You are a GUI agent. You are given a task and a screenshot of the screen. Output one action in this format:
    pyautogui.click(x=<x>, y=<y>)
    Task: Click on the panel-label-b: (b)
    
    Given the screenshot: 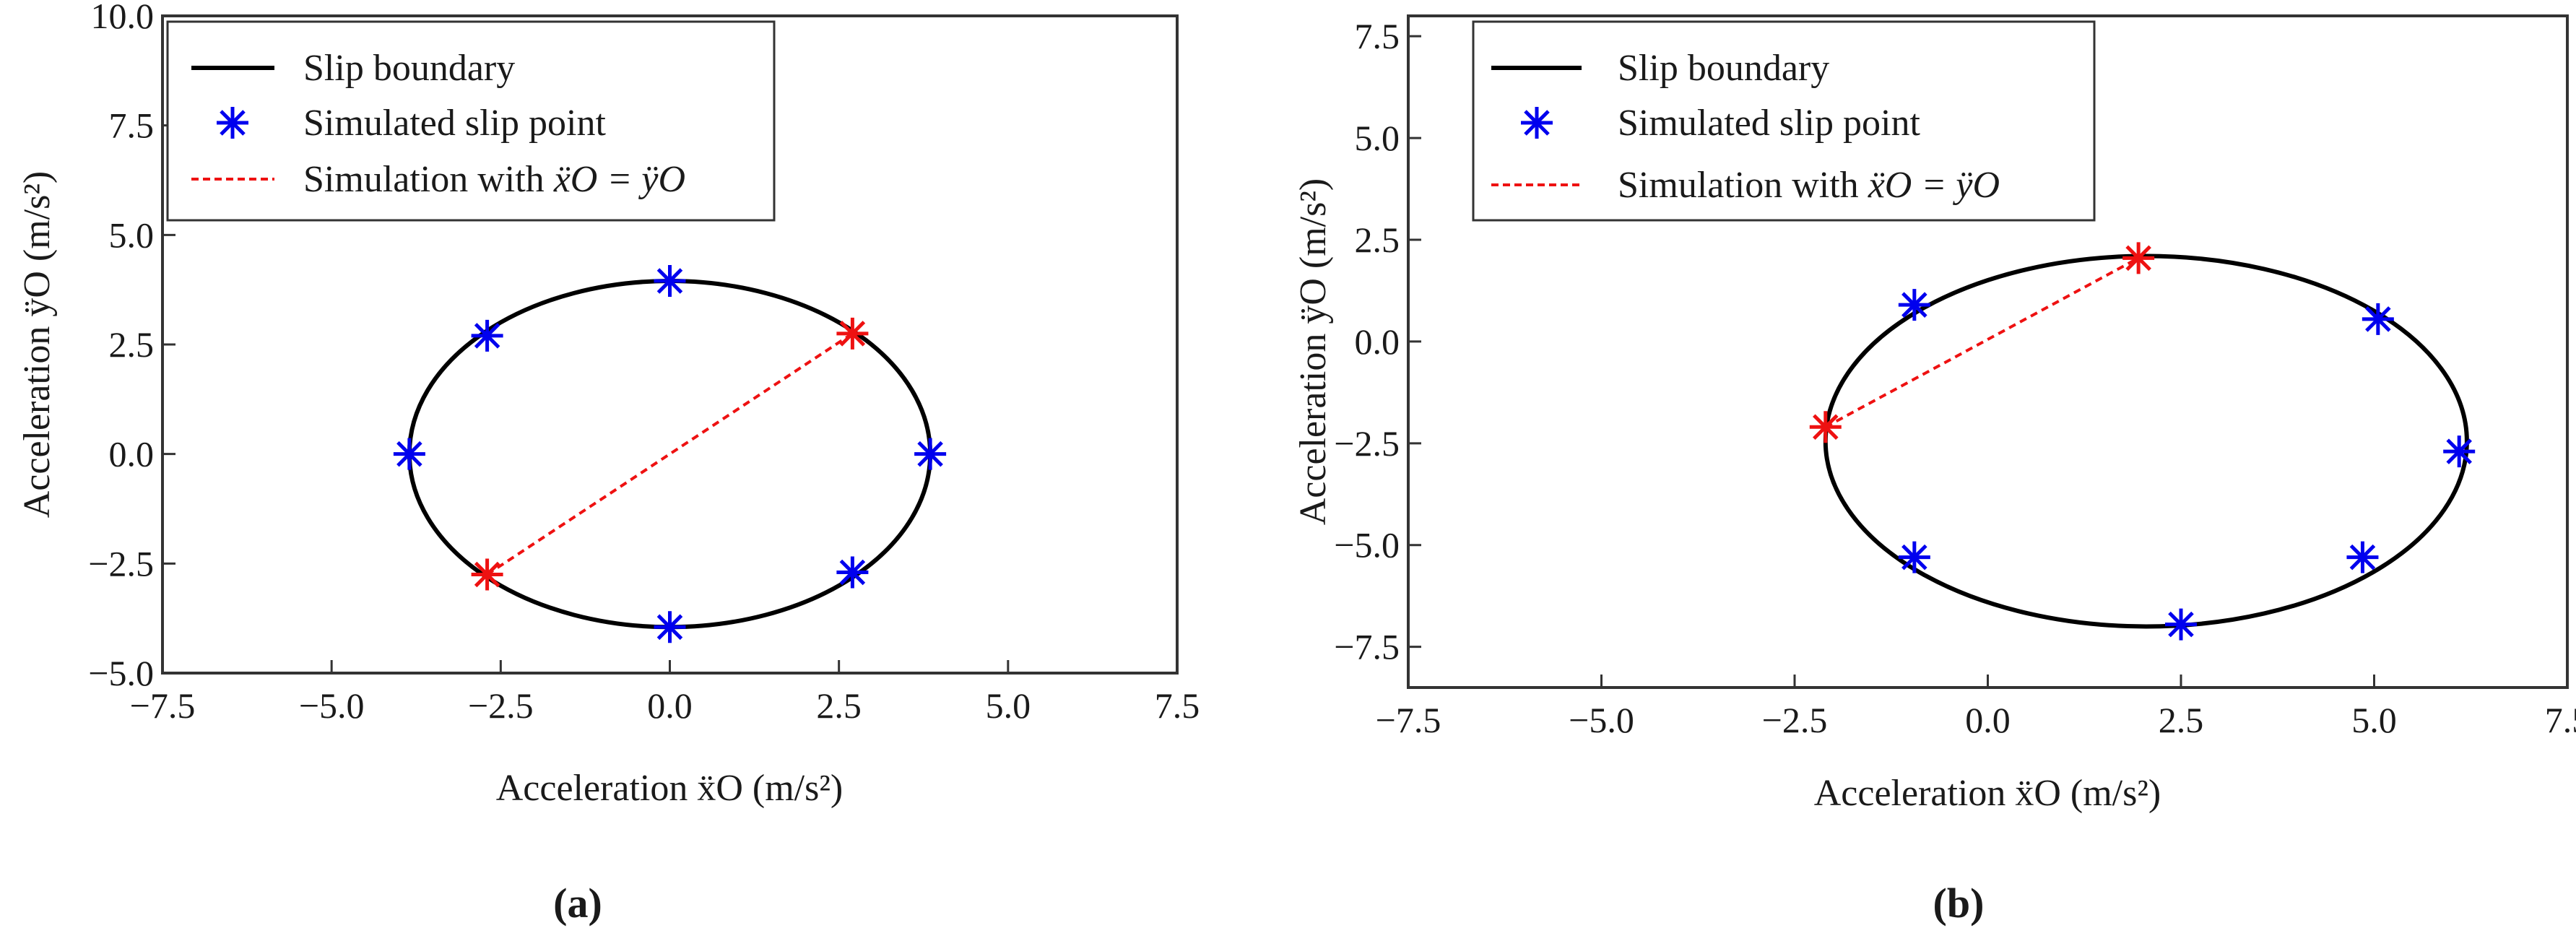 What is the action you would take?
    pyautogui.click(x=1959, y=903)
    